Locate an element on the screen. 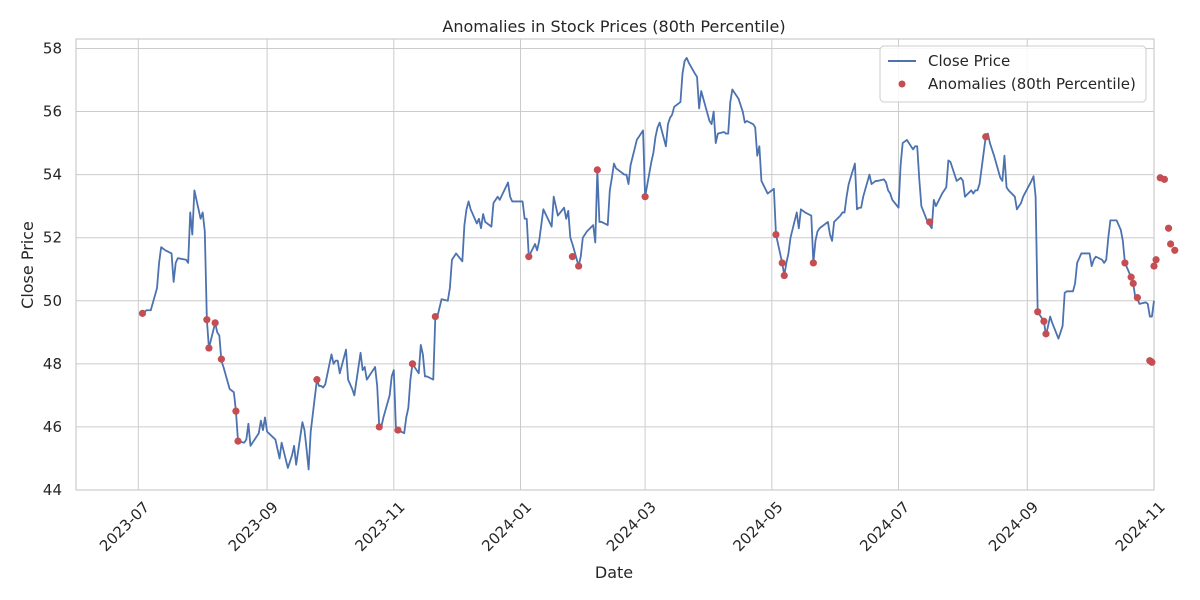 This screenshot has width=1200, height=600. x-tick-label: 2024-03 is located at coordinates (631, 526).